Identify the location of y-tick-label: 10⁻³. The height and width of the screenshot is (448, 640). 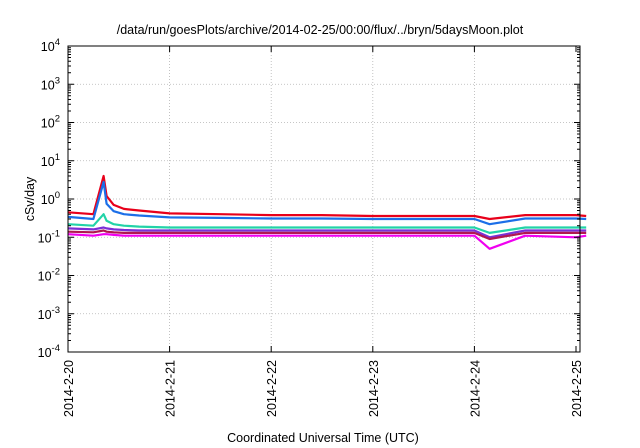
(49, 313).